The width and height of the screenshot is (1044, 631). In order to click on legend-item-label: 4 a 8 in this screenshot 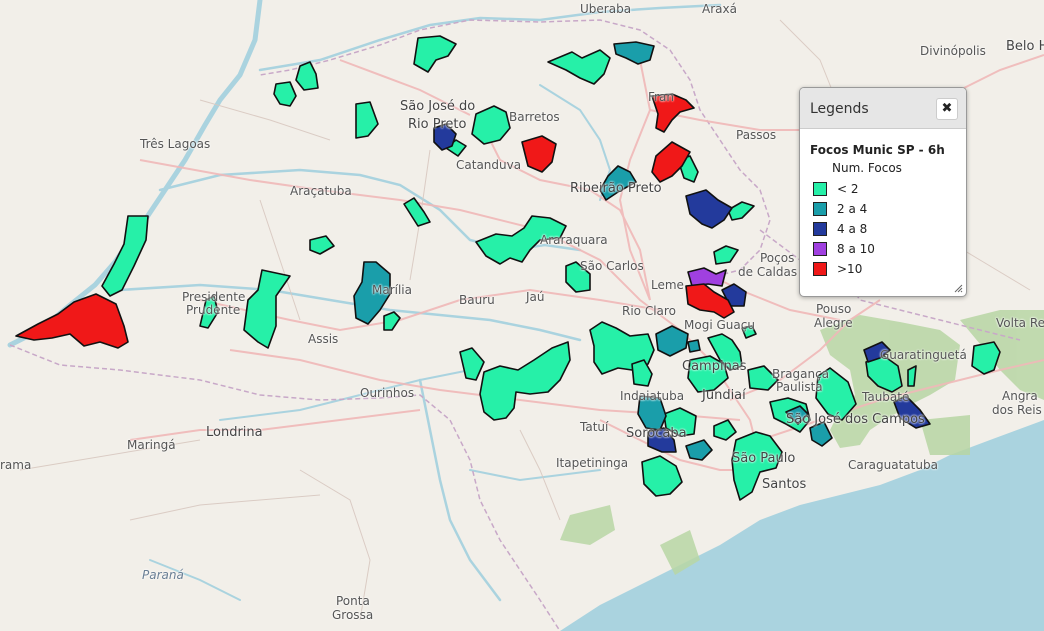, I will do `click(852, 229)`.